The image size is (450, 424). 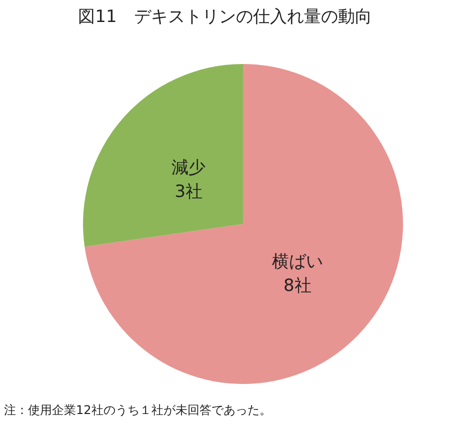 What do you see at coordinates (225, 17) in the screenshot?
I see `chart-title: 図11 デキストリンの仕入れ量の動向` at bounding box center [225, 17].